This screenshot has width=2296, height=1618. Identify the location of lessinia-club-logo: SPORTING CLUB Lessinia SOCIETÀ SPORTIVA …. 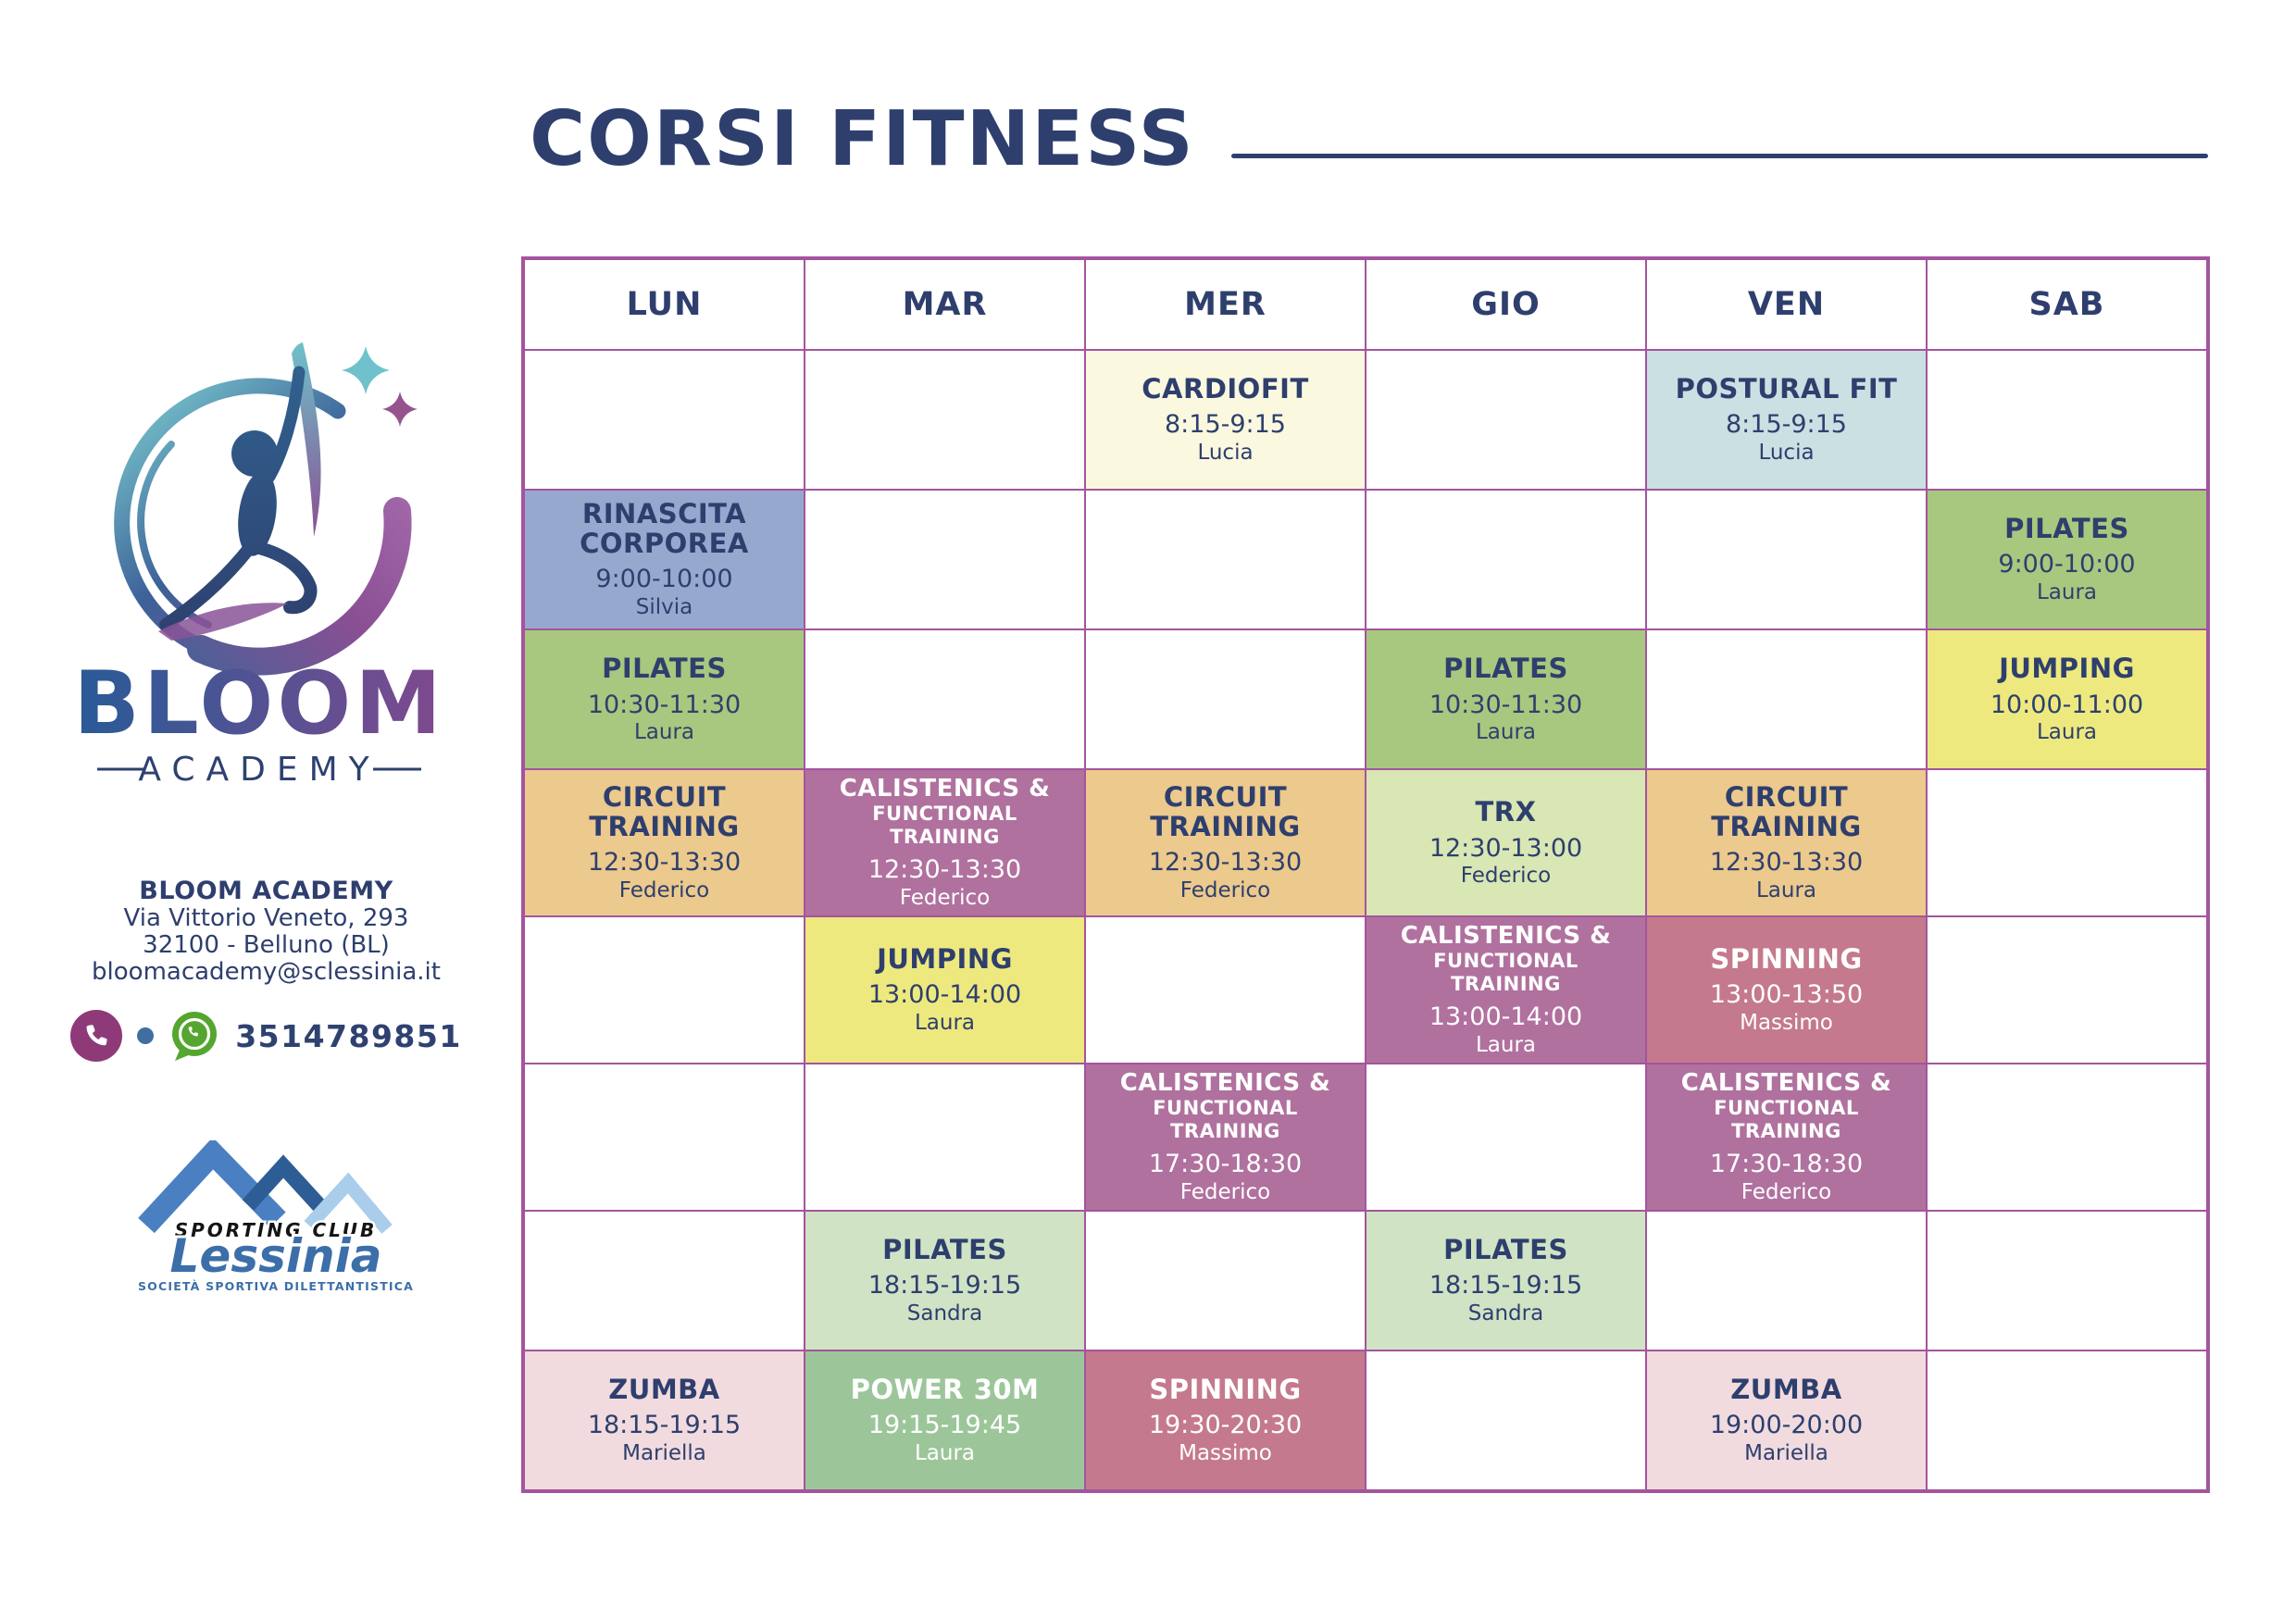
(276, 1216).